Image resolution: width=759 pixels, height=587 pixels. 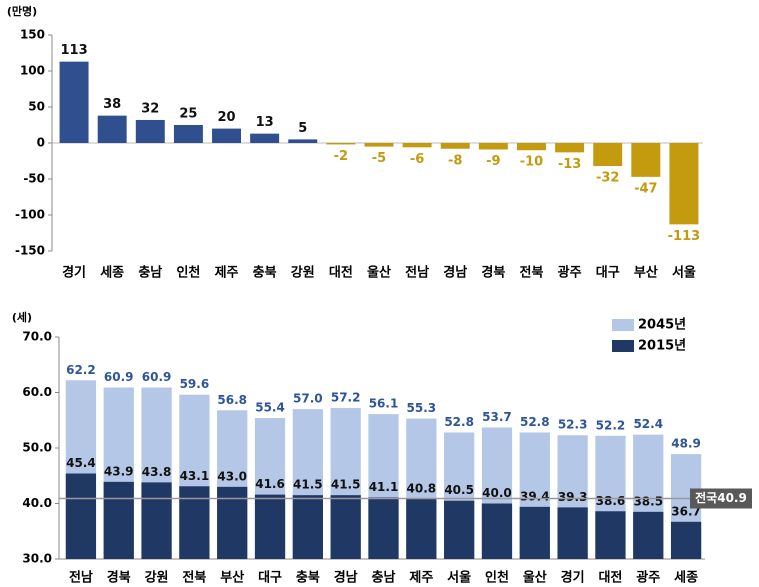 What do you see at coordinates (22, 317) in the screenshot?
I see `unit-label: (세)` at bounding box center [22, 317].